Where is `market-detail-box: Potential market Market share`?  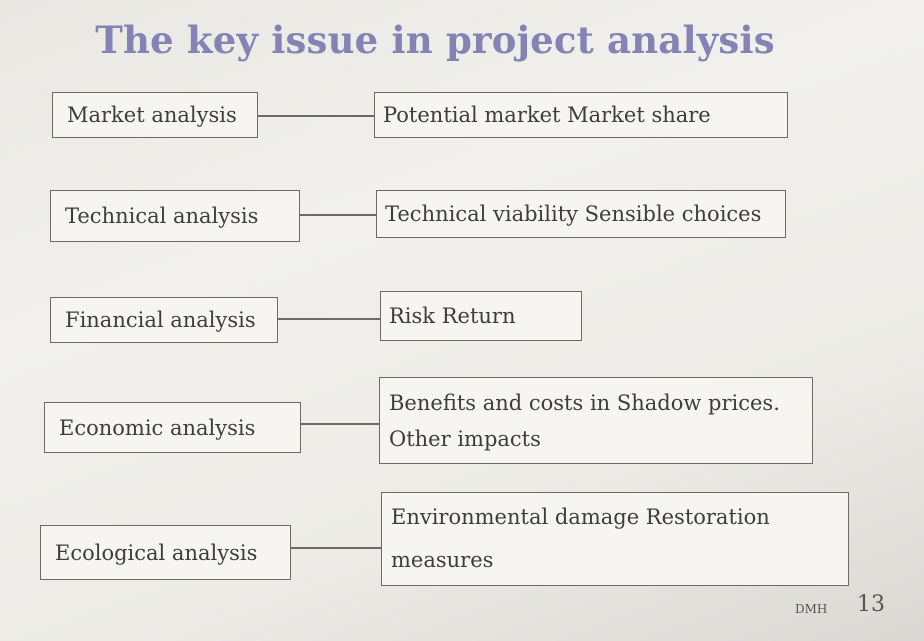 market-detail-box: Potential market Market share is located at coordinates (581, 115).